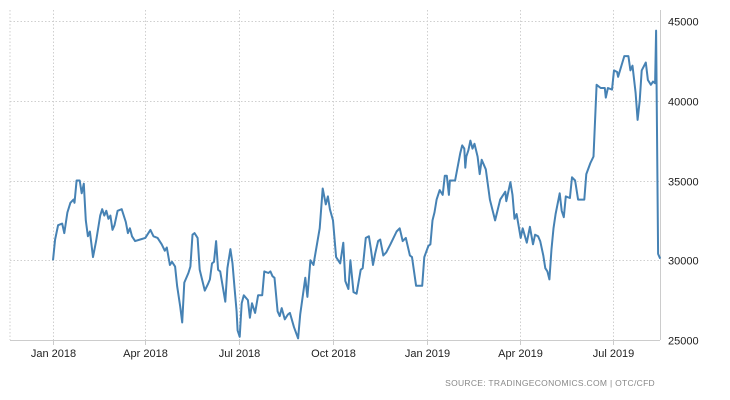  Describe the element at coordinates (520, 354) in the screenshot. I see `x-tick-label: Apr 2019` at that location.